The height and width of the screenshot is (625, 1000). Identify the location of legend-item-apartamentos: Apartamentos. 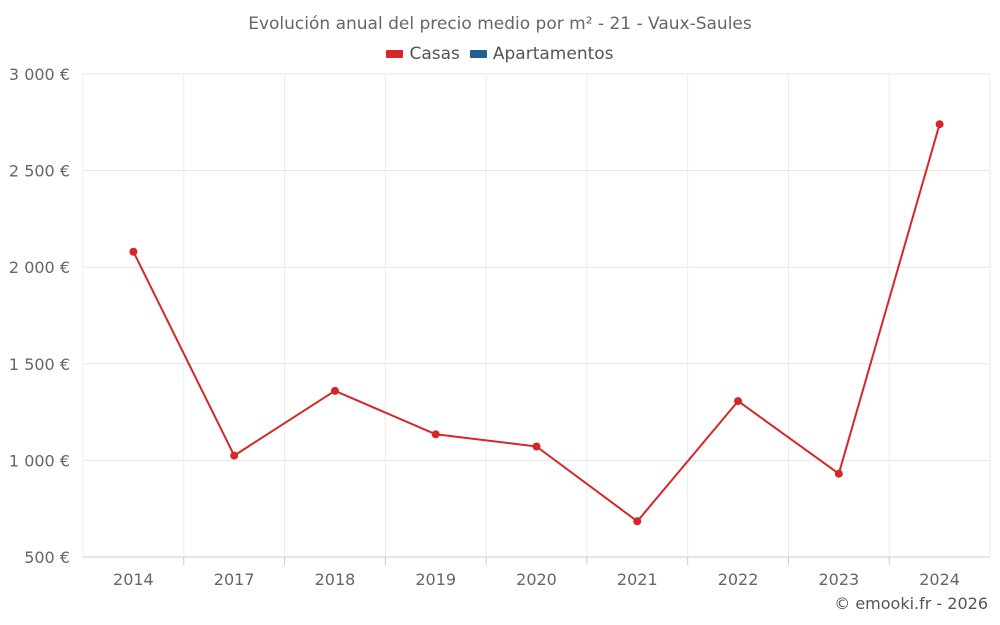
(541, 54).